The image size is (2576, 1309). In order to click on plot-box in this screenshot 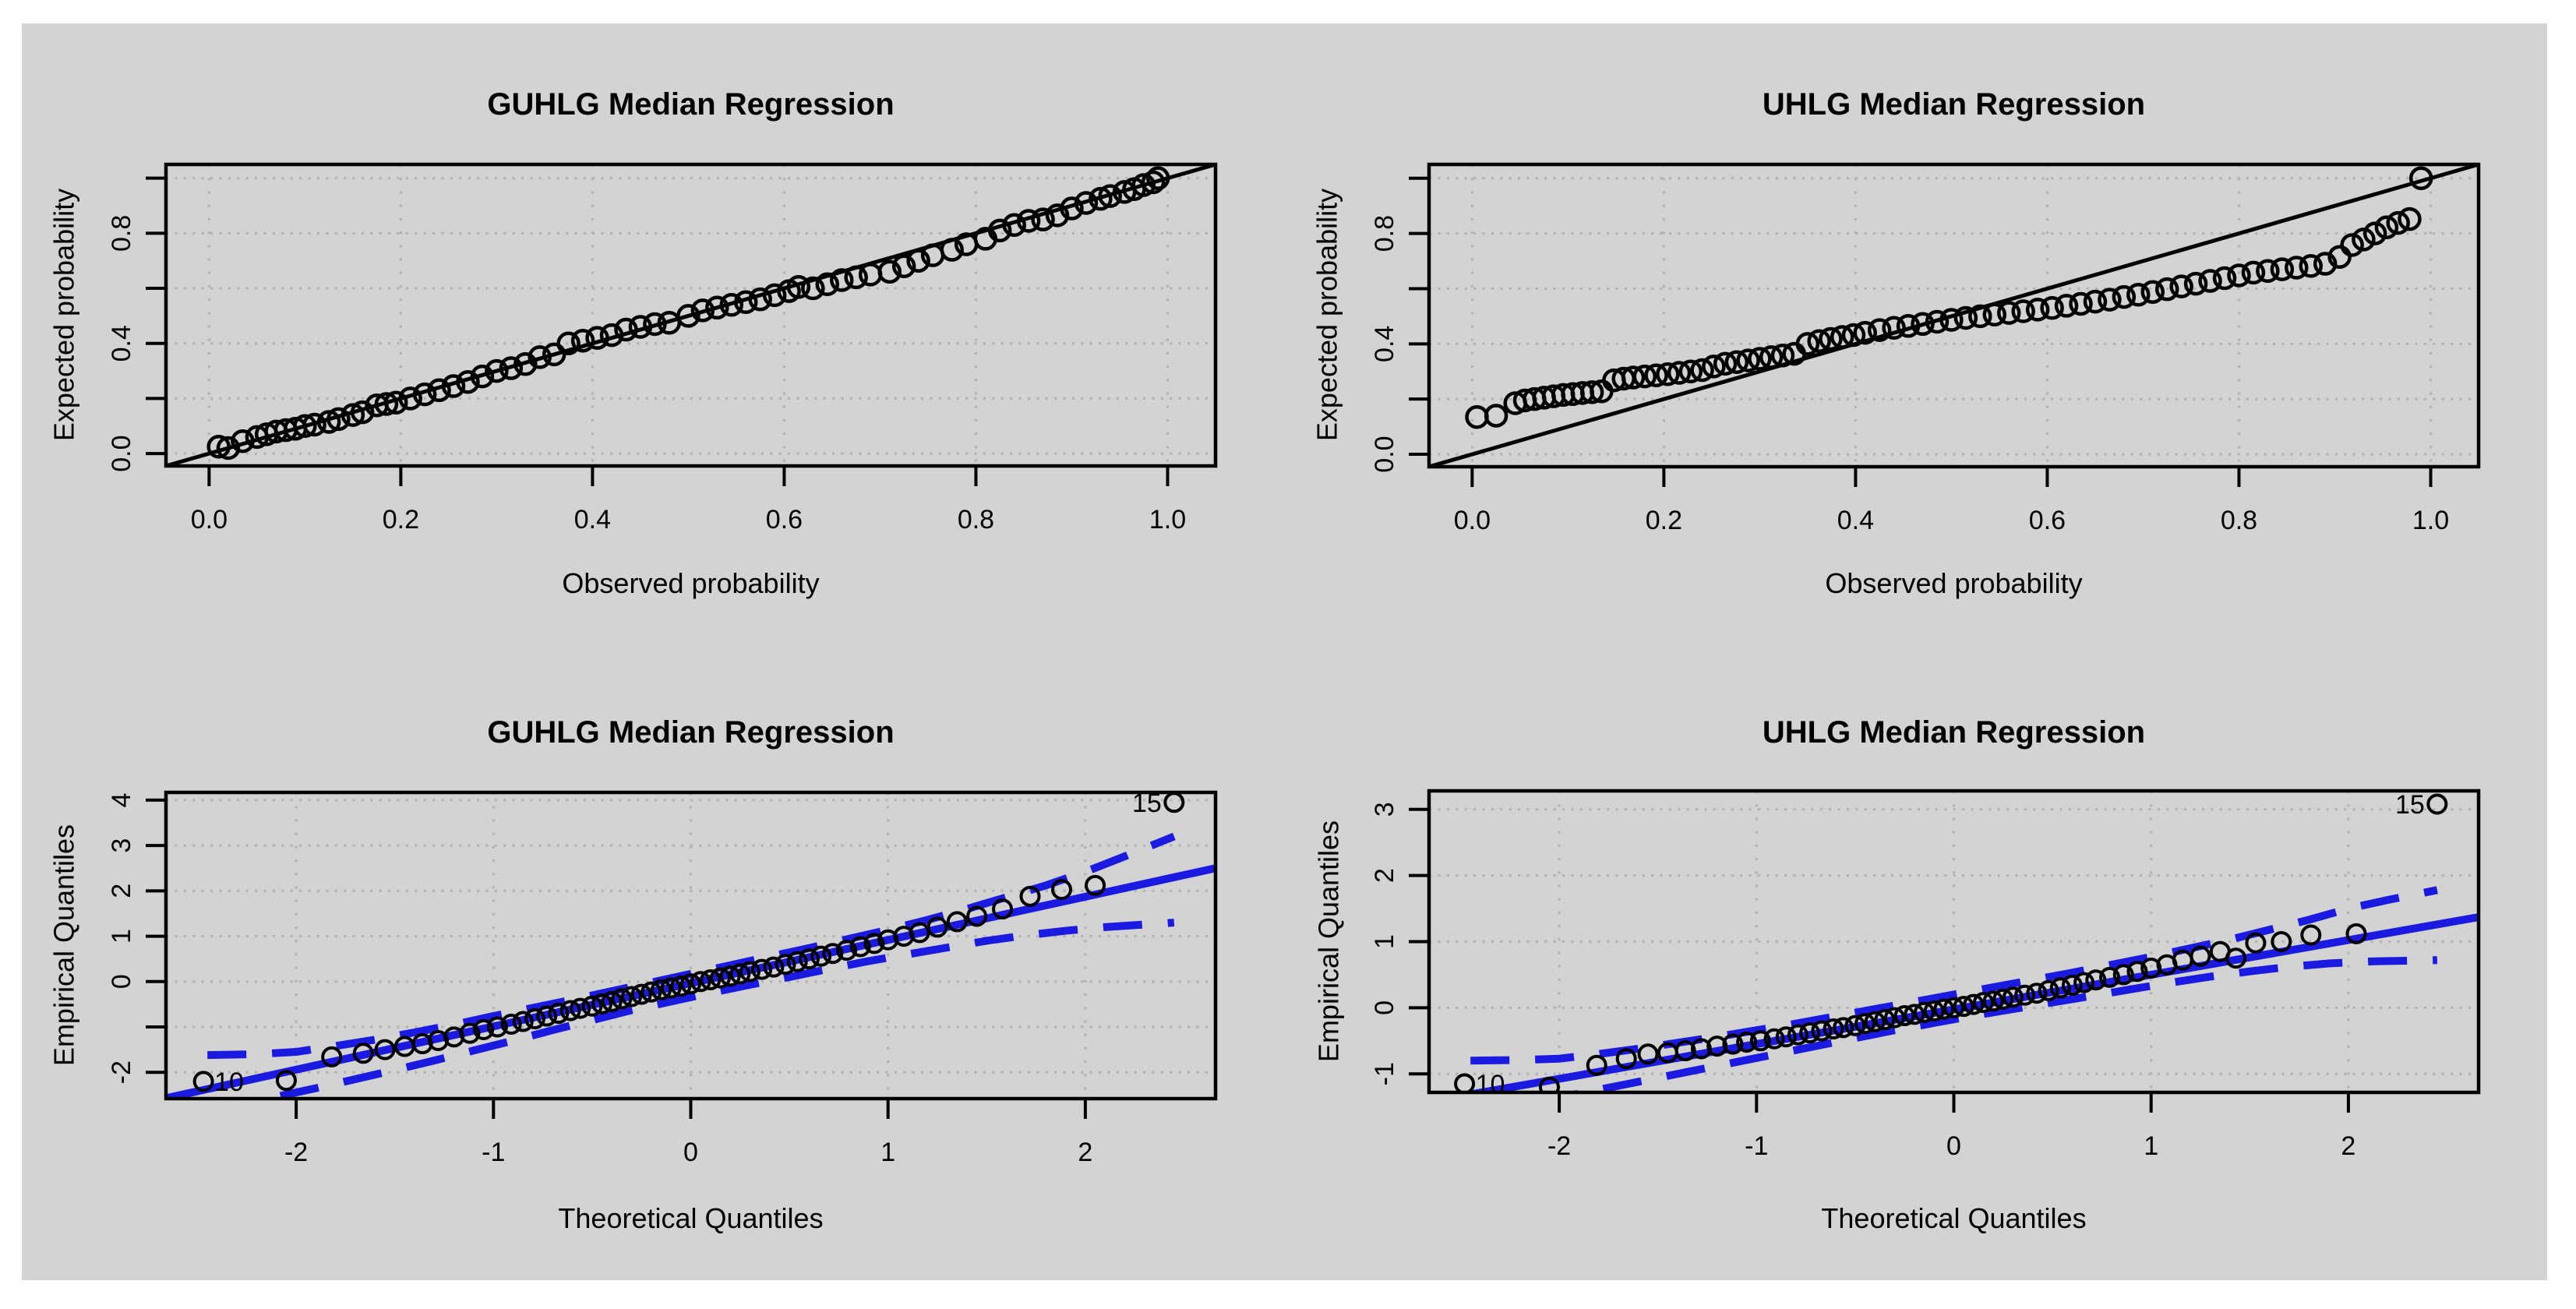, I will do `click(1954, 315)`.